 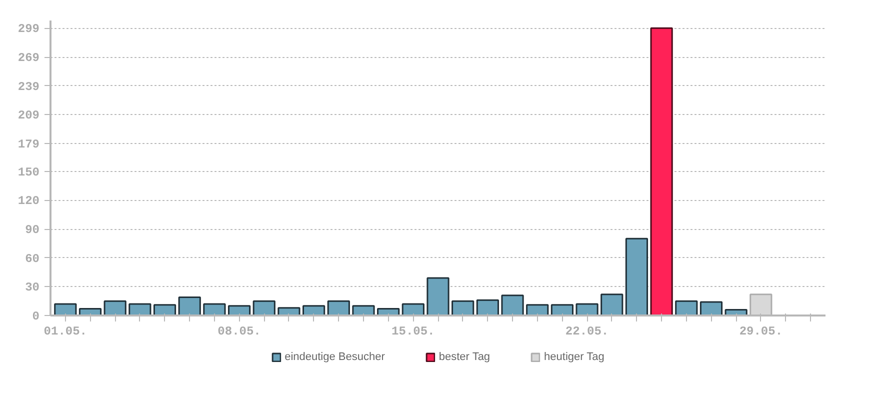 I want to click on y-tick-label: 269, so click(x=29, y=58).